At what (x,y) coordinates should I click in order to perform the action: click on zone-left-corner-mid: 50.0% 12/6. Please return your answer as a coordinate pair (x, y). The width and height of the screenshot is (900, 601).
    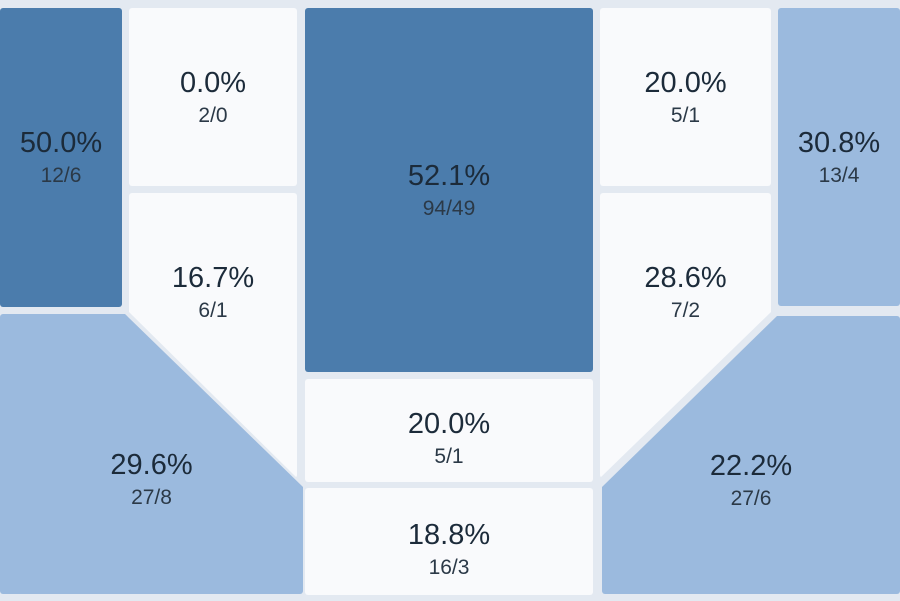
    Looking at the image, I should click on (61, 157).